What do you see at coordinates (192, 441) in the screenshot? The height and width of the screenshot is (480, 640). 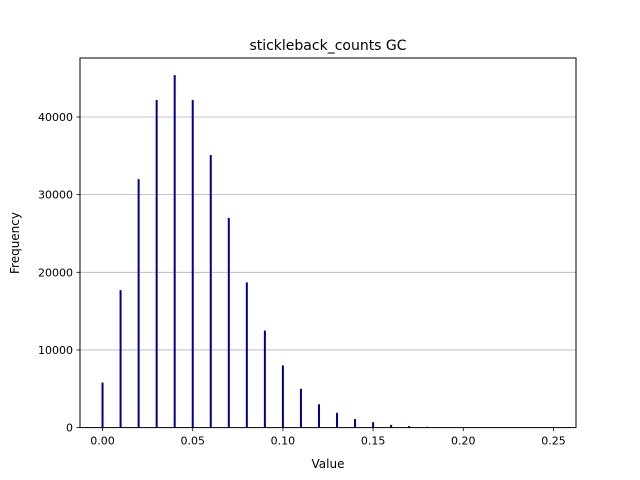 I see `x-tick-label: 0.05` at bounding box center [192, 441].